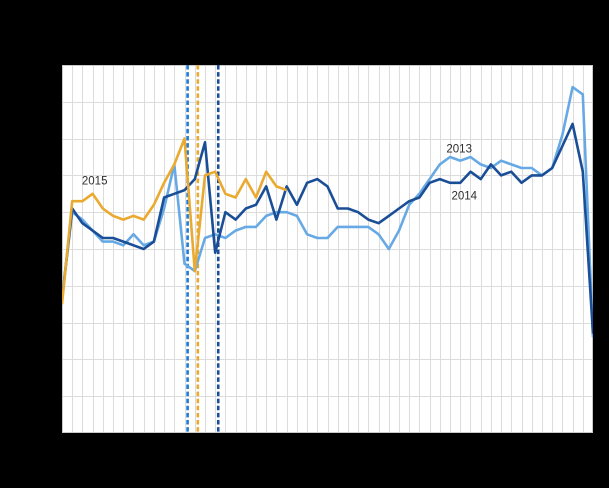 The height and width of the screenshot is (488, 609). What do you see at coordinates (175, 221) in the screenshot?
I see `series-line-2015` at bounding box center [175, 221].